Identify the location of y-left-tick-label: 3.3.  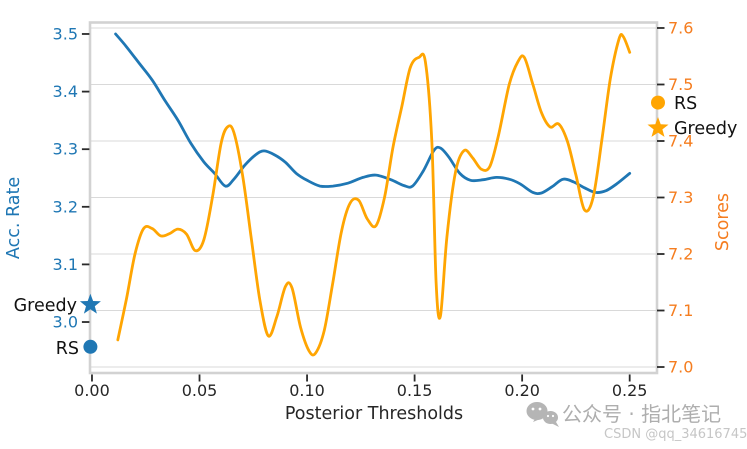
(65, 149).